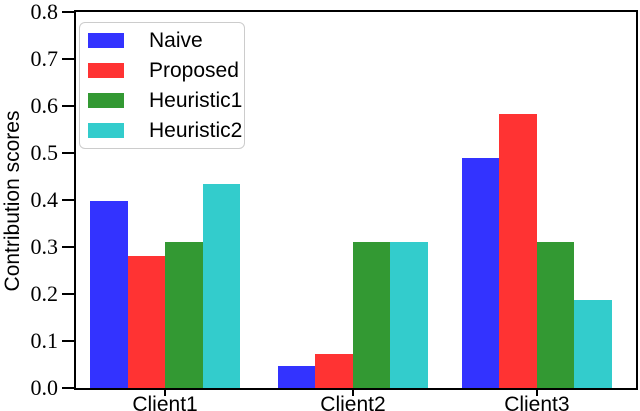 This screenshot has height=411, width=640. I want to click on y-tick-label: 0.6, so click(44, 105).